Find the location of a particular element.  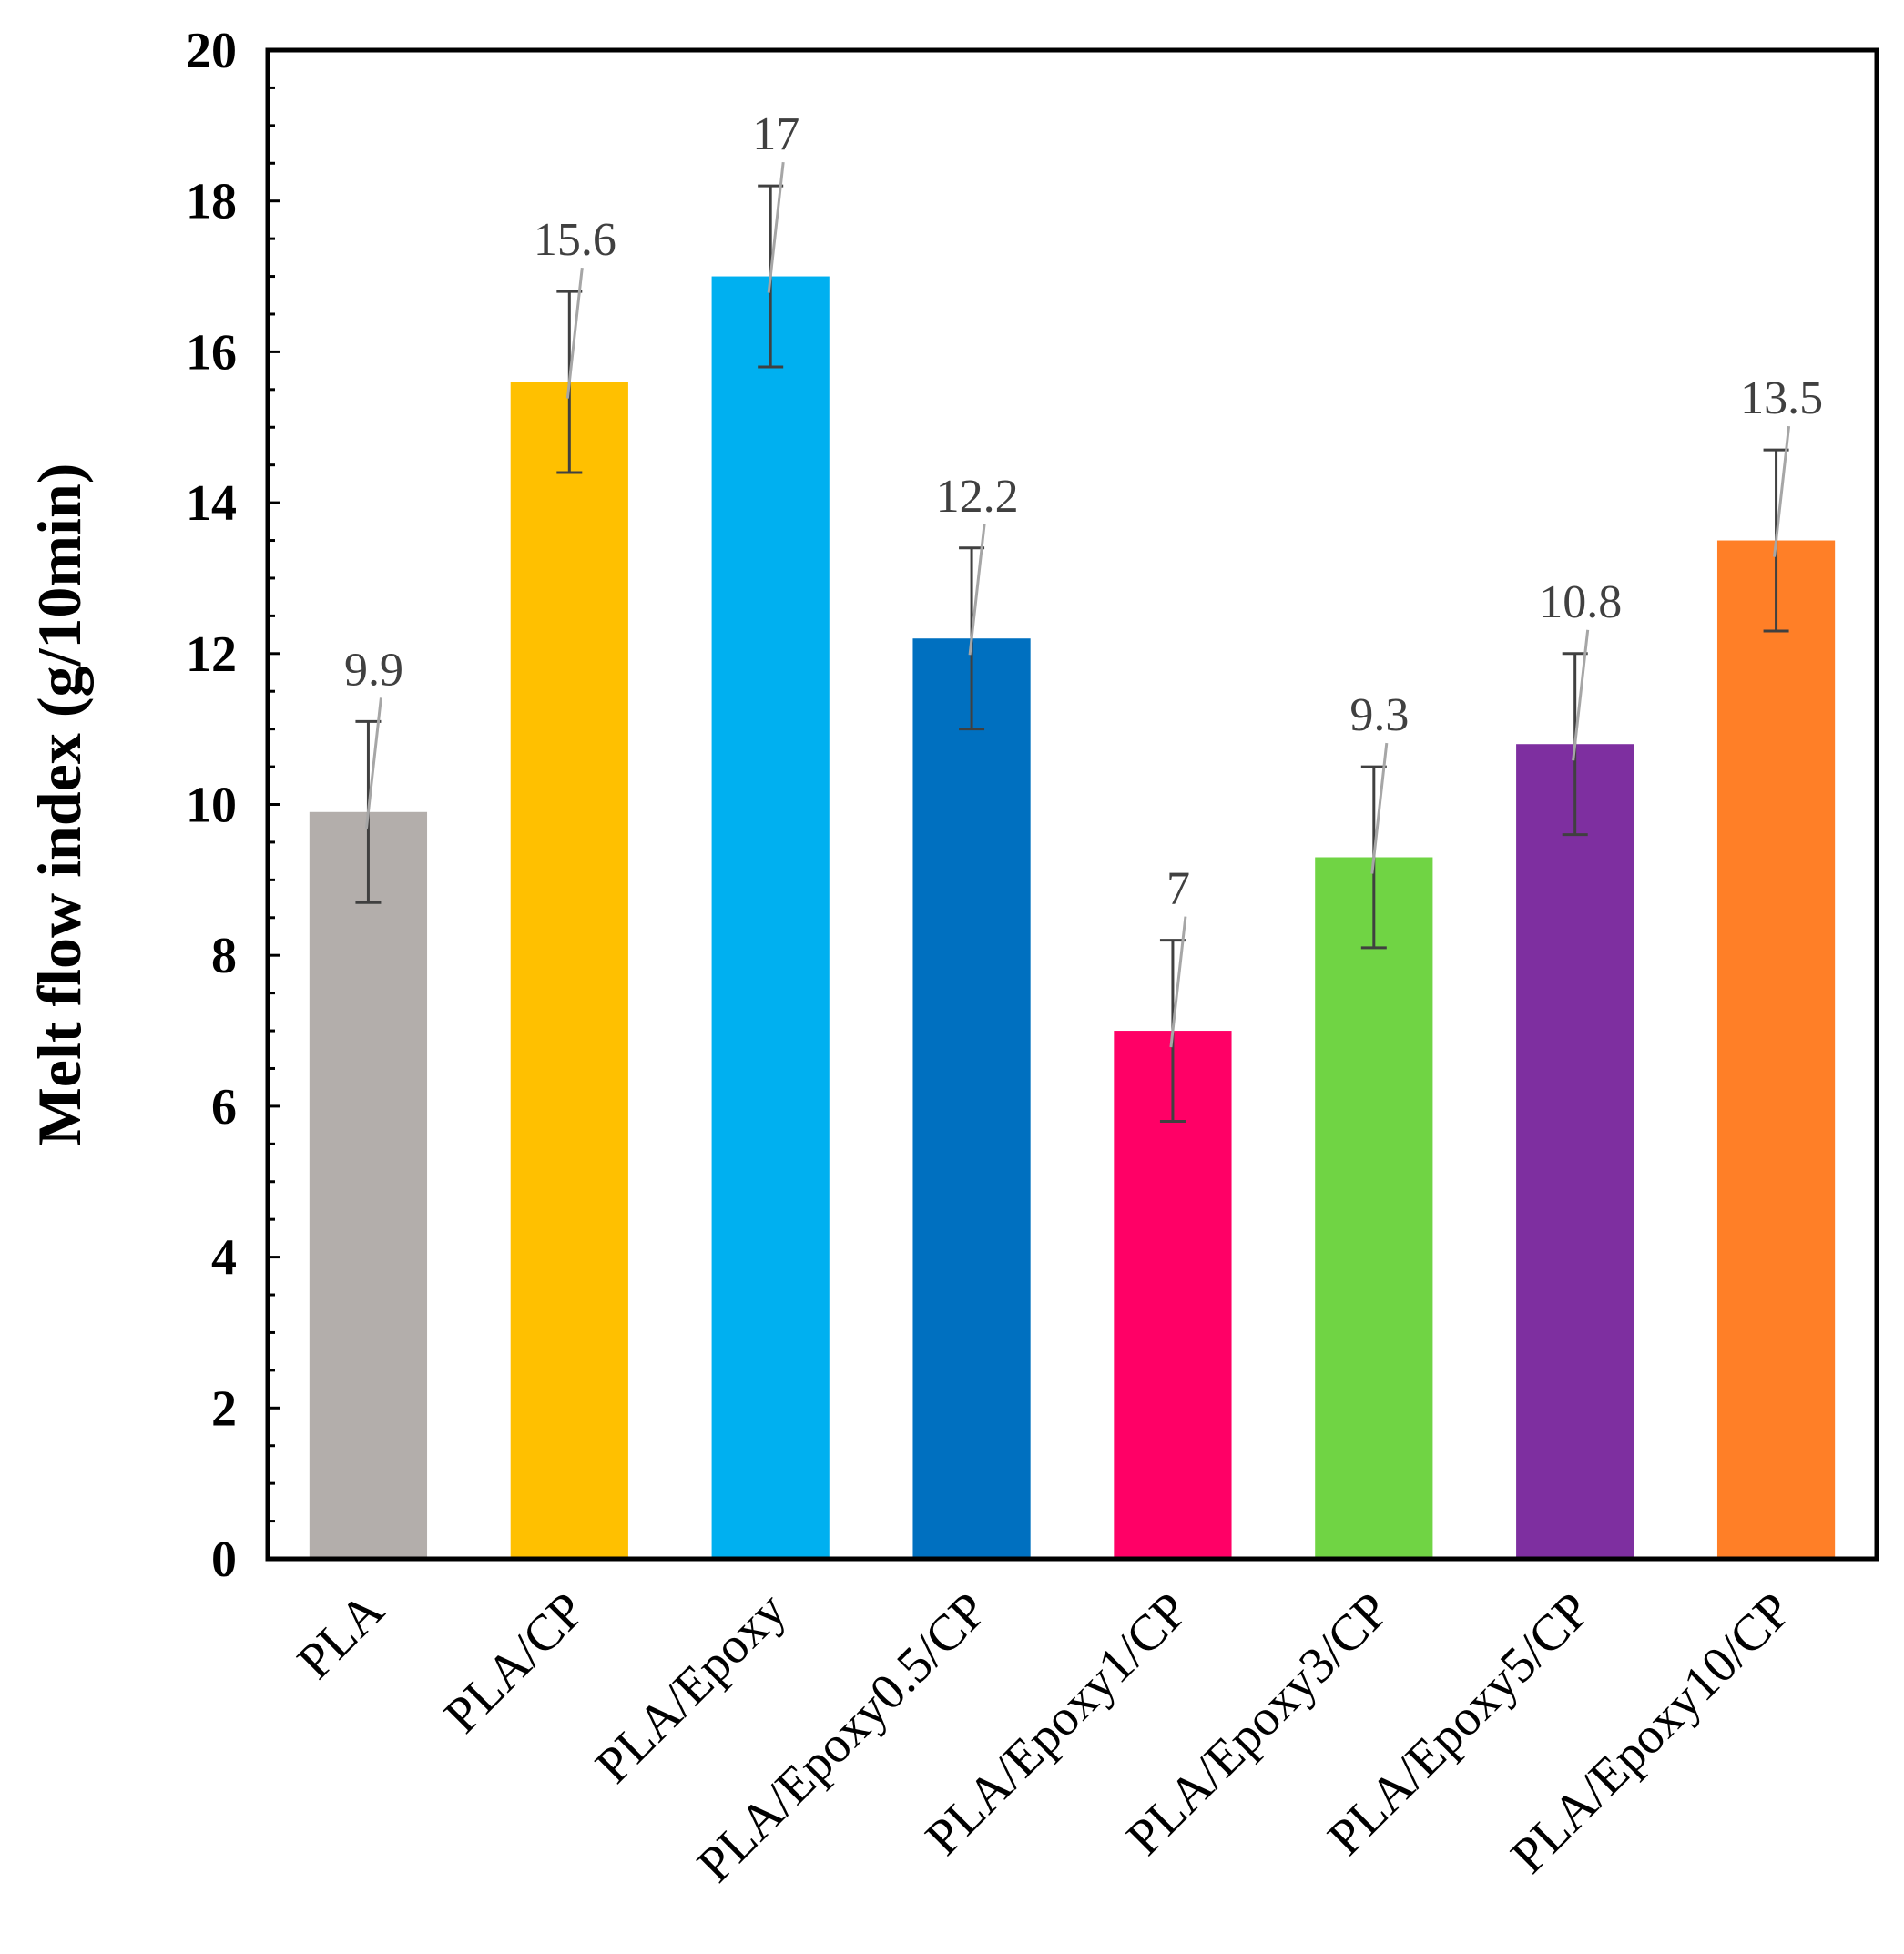

y-axis-tick-labels: 0 2 4 6 8 10 12 14 16 18 20 is located at coordinates (211, 805).